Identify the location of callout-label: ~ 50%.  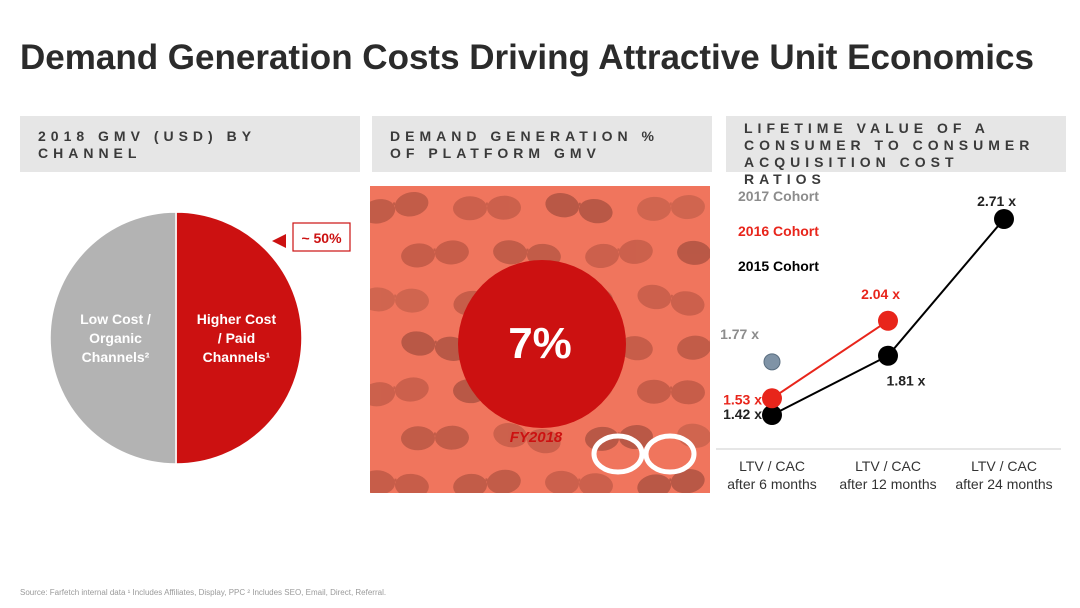
(321, 238).